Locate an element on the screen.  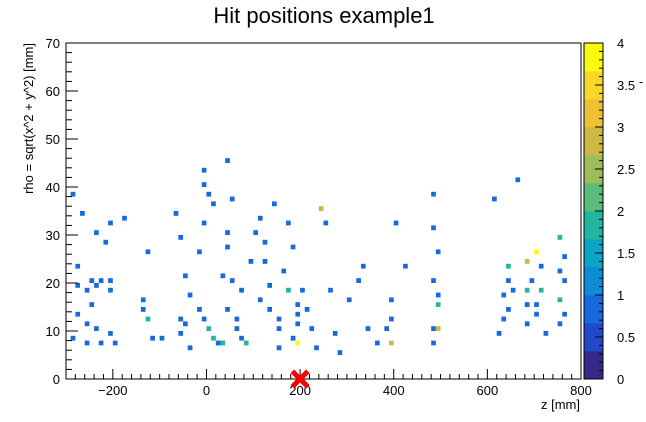
colorbar-tick-label: 0 is located at coordinates (620, 379).